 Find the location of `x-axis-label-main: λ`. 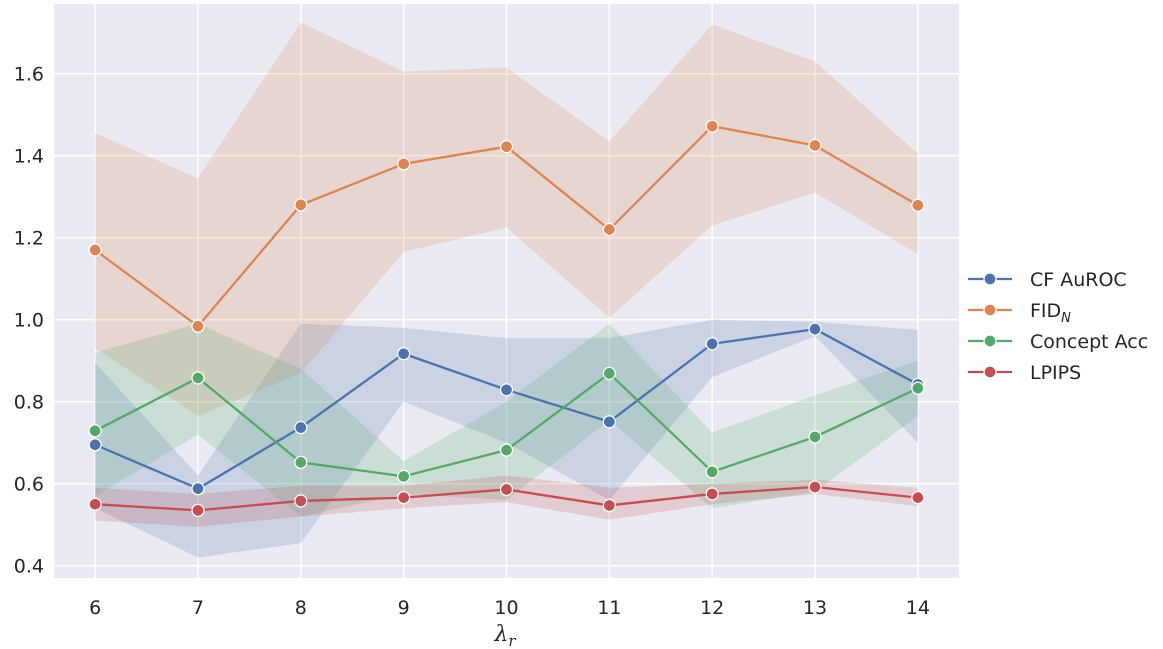

x-axis-label-main: λ is located at coordinates (500, 634).